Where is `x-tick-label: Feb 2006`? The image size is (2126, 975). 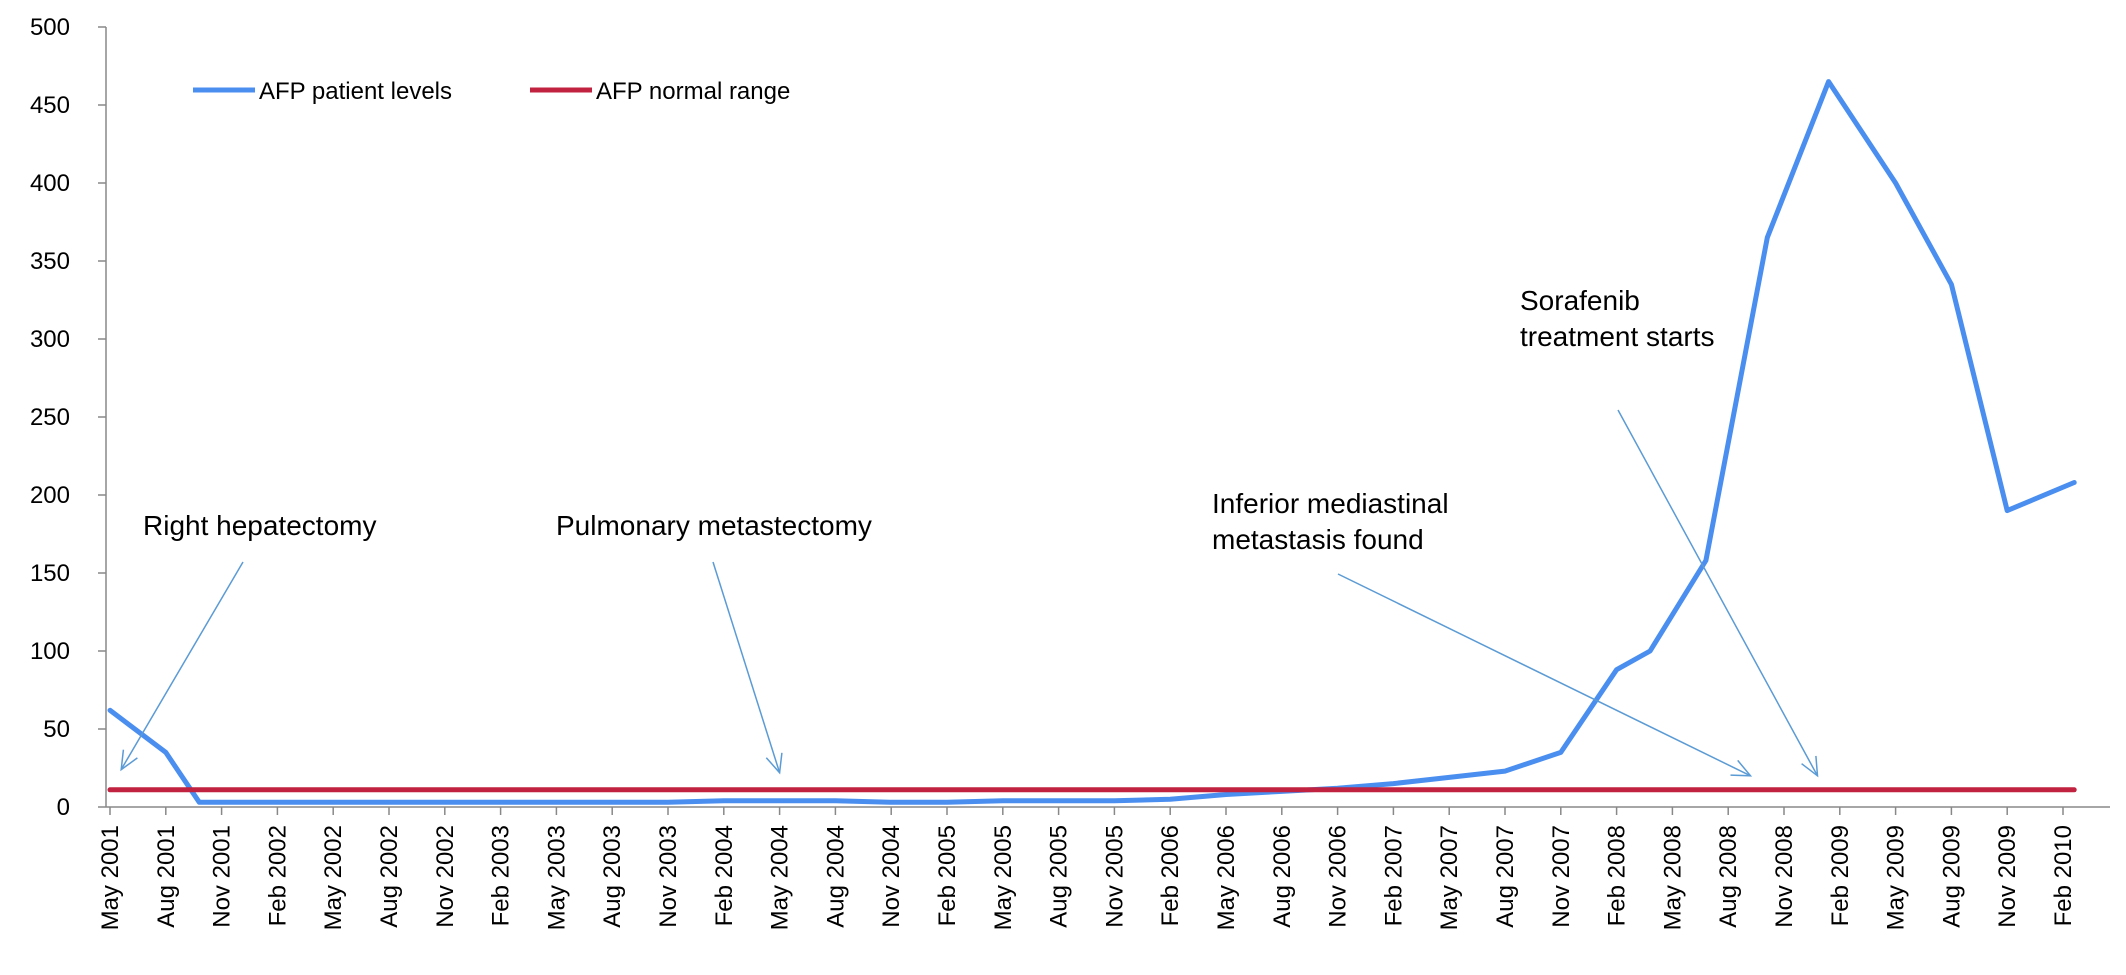 x-tick-label: Feb 2006 is located at coordinates (1170, 875).